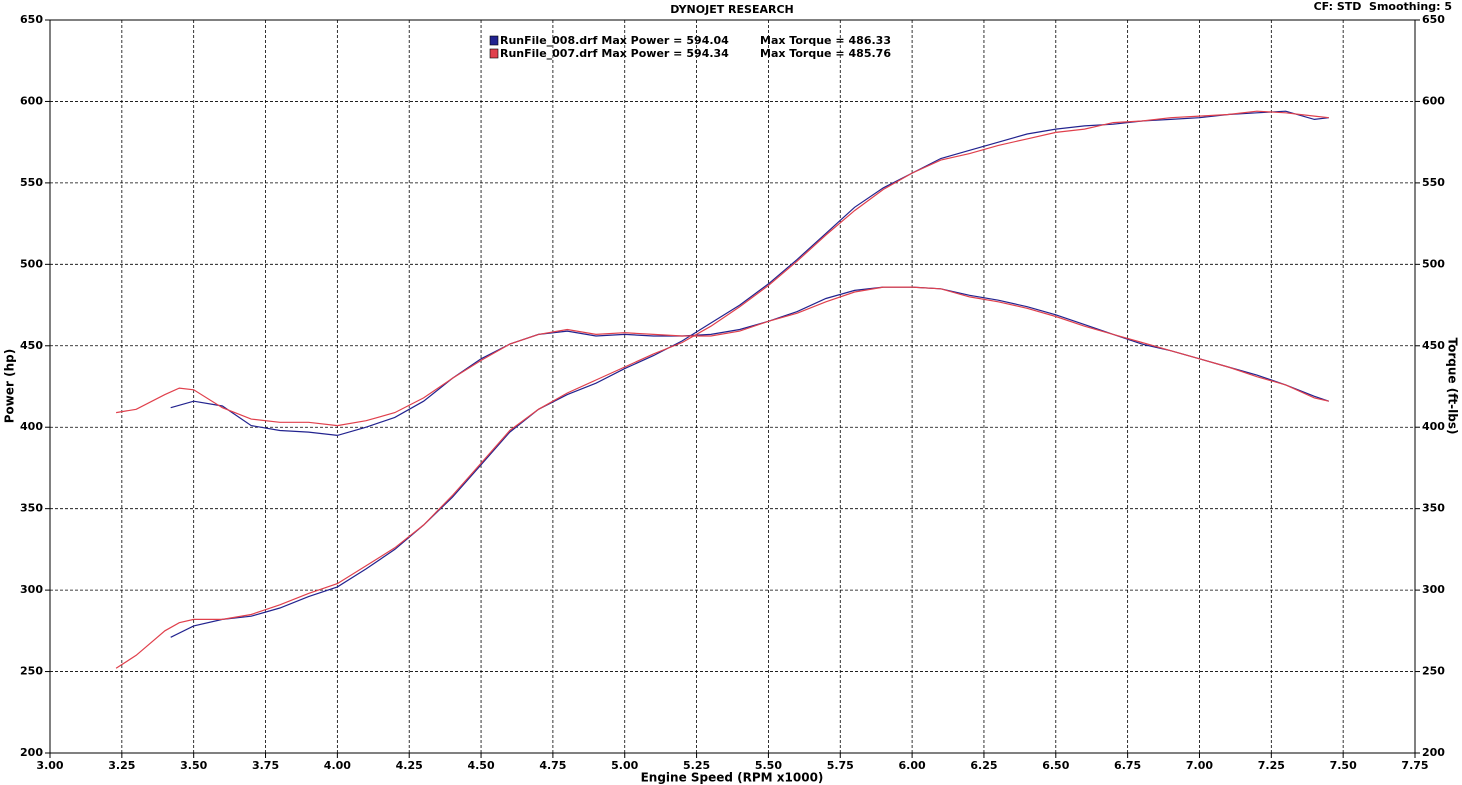  I want to click on x-tick-label: 5.75, so click(840, 765).